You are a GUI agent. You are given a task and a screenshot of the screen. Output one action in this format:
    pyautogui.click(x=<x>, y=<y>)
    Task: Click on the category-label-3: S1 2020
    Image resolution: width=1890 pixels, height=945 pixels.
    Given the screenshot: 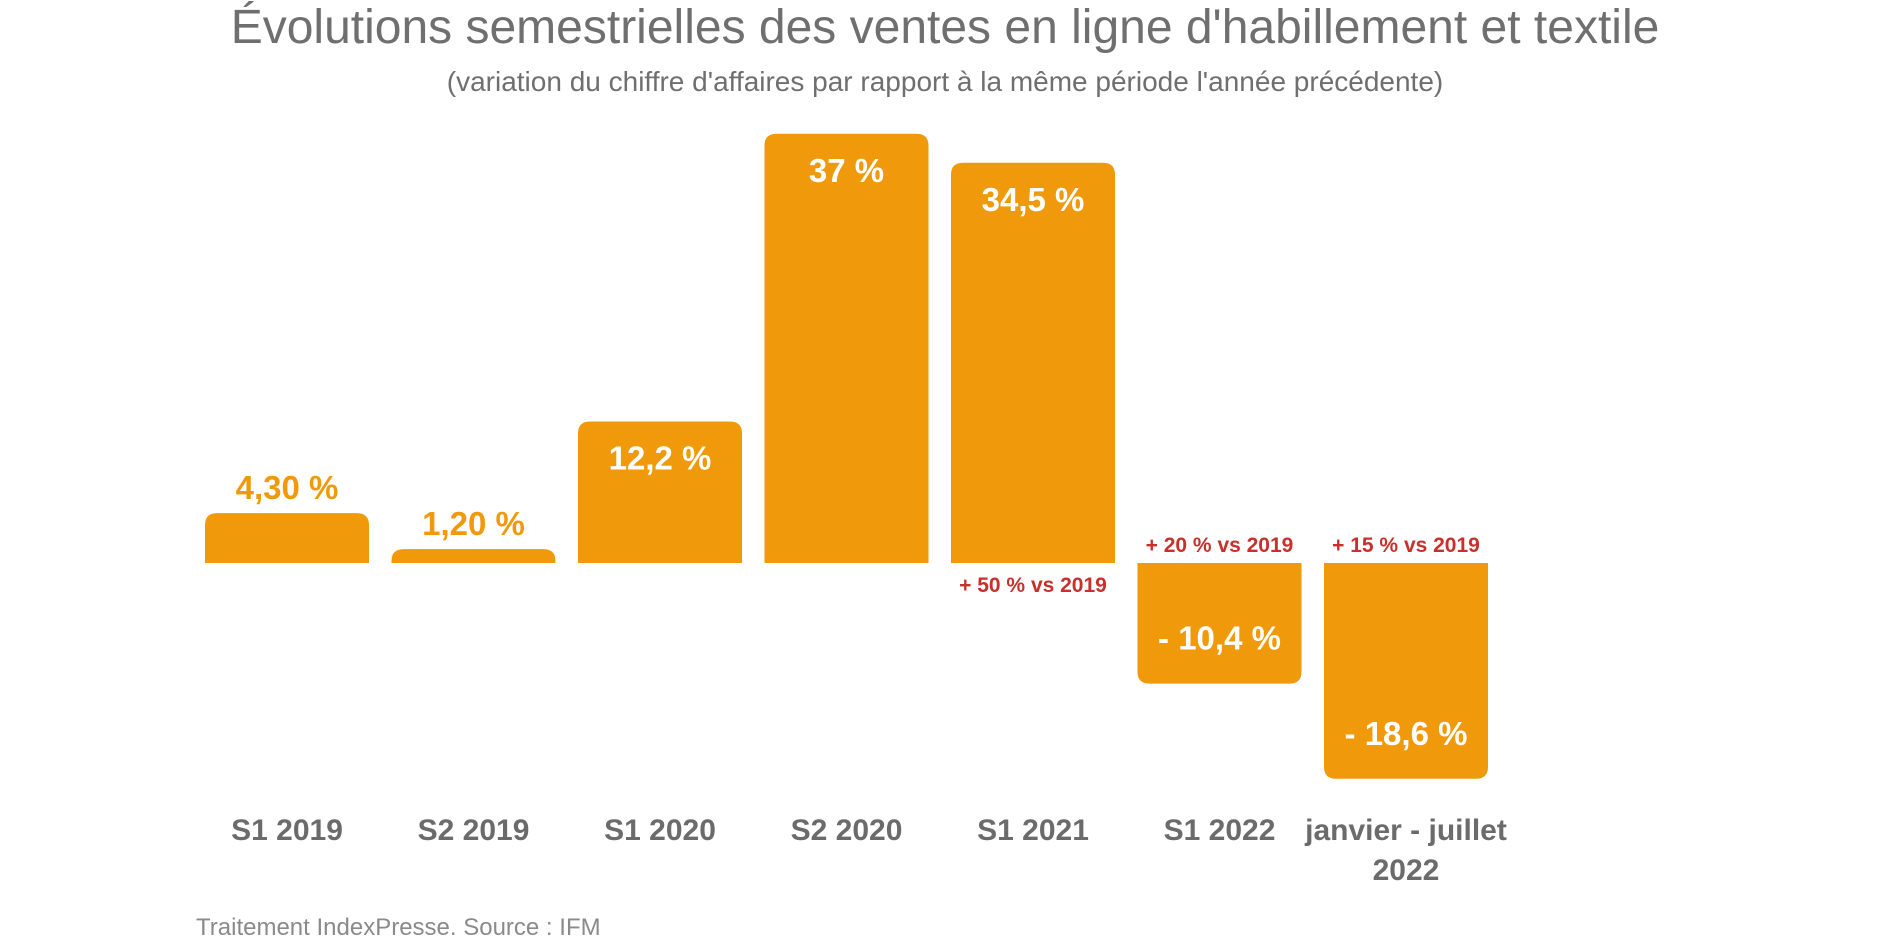 What is the action you would take?
    pyautogui.click(x=660, y=830)
    